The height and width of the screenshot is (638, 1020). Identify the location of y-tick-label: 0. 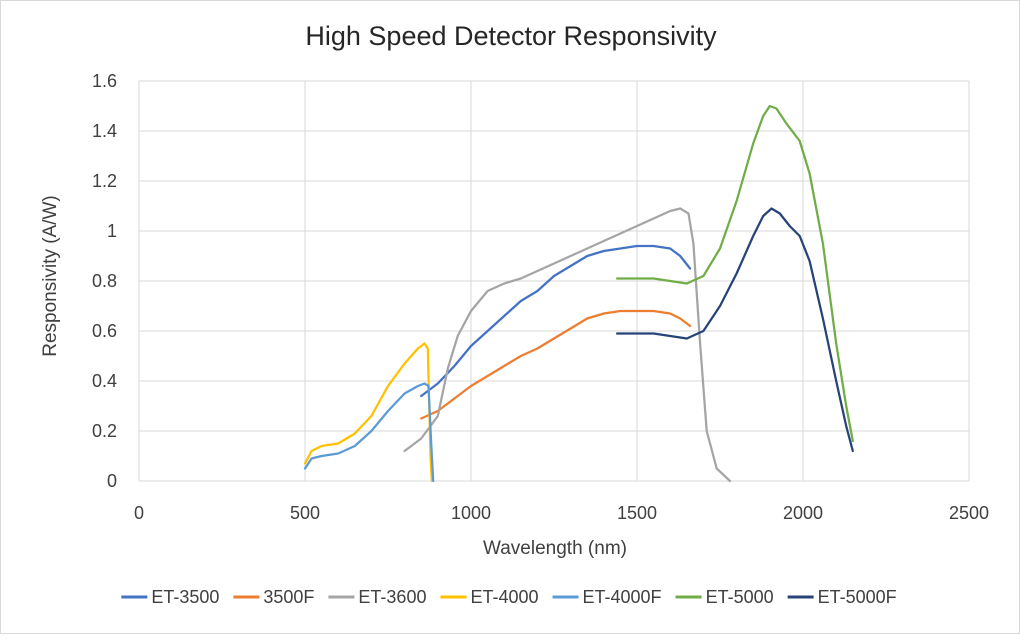
(112, 481).